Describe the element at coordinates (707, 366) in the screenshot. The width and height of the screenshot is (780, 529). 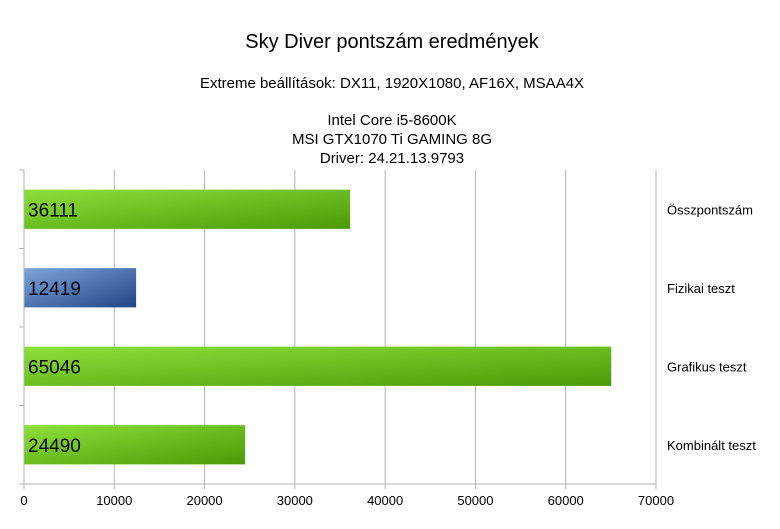
I see `category-label: Grafikus teszt` at that location.